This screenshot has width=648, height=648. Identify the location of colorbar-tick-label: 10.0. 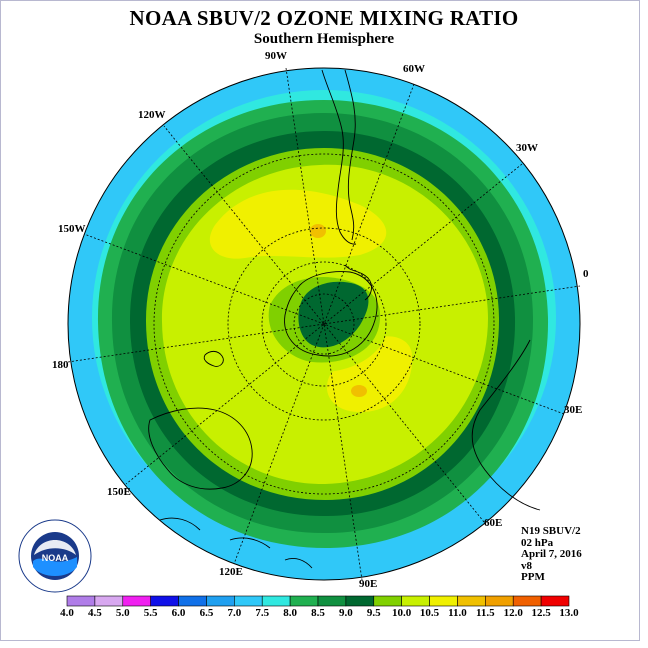
(402, 613).